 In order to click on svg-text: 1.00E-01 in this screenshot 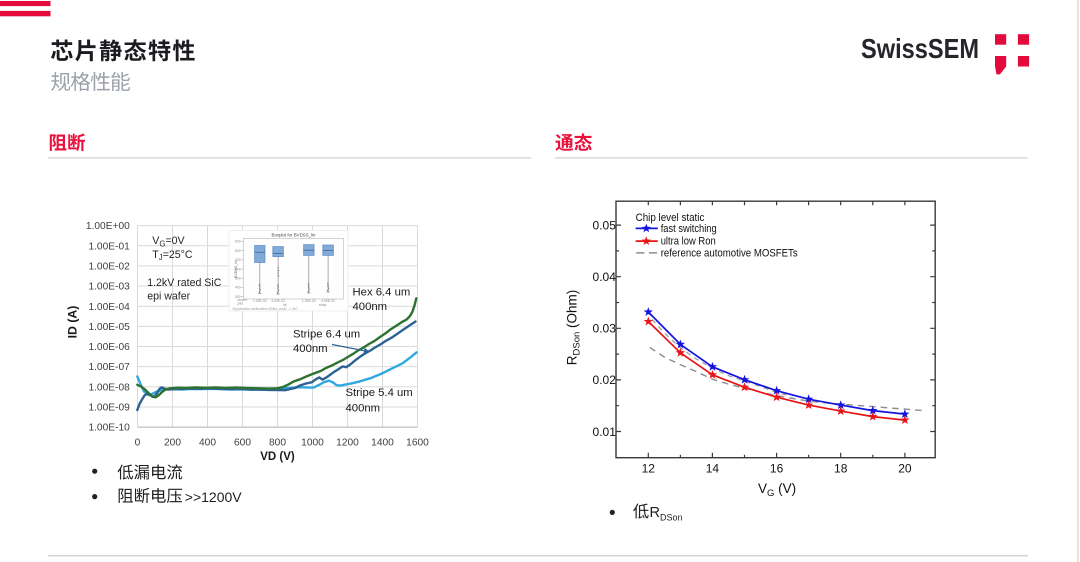, I will do `click(109, 246)`.